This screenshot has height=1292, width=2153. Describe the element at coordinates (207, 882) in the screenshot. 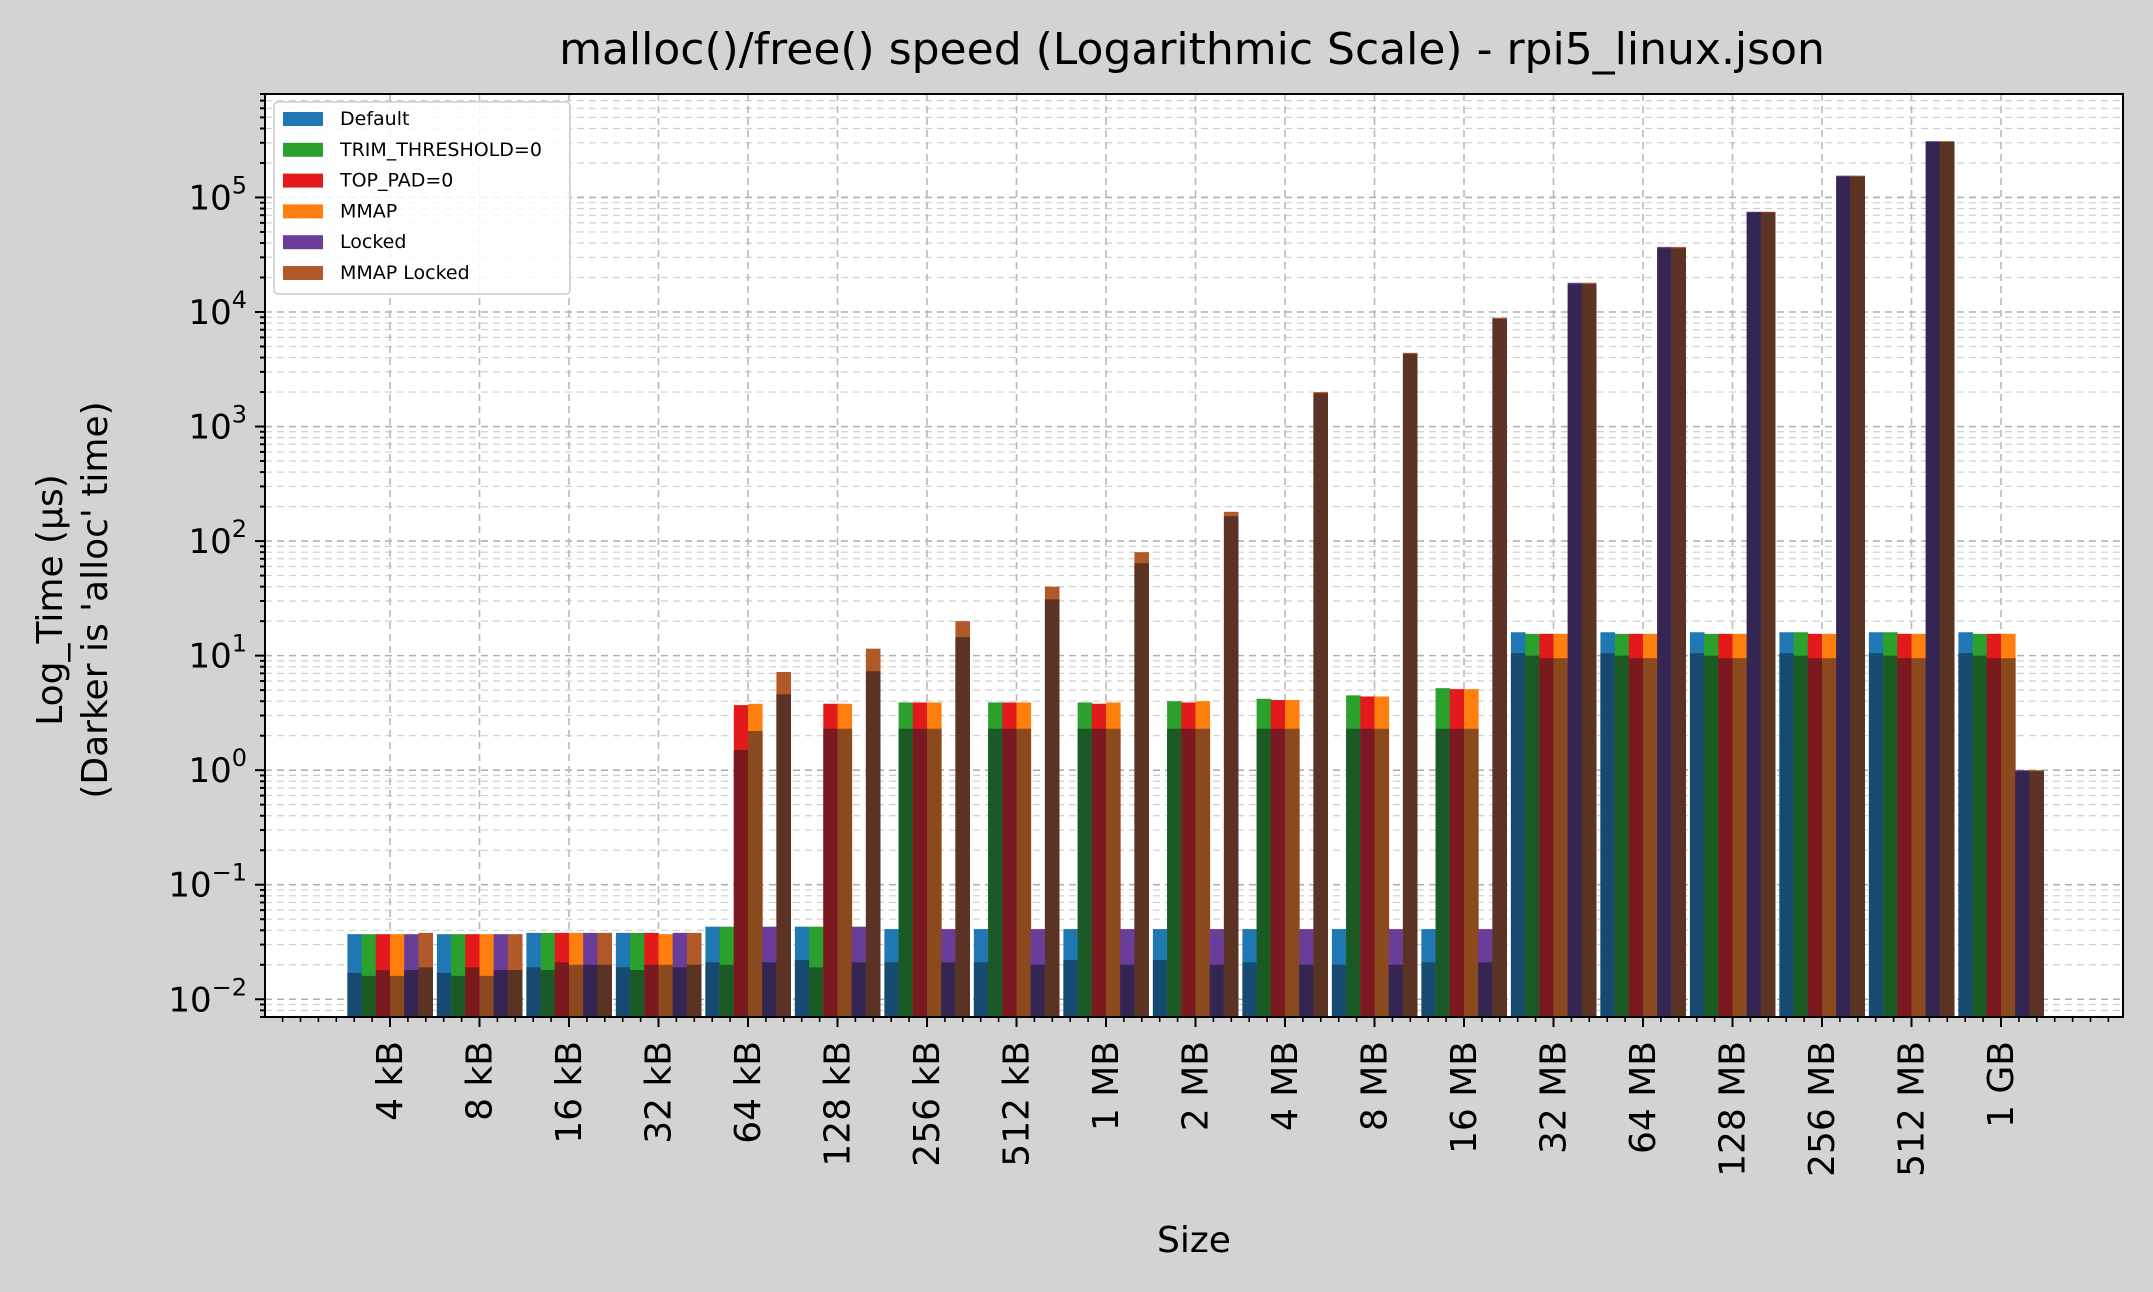

I see `y-tick-label: 10⁻¹` at that location.